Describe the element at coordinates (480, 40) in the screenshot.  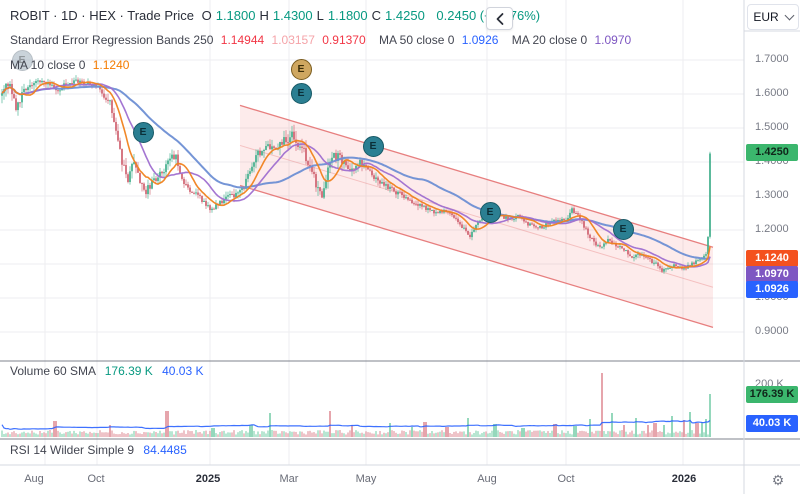
I see `ma50-value: 1.0926` at that location.